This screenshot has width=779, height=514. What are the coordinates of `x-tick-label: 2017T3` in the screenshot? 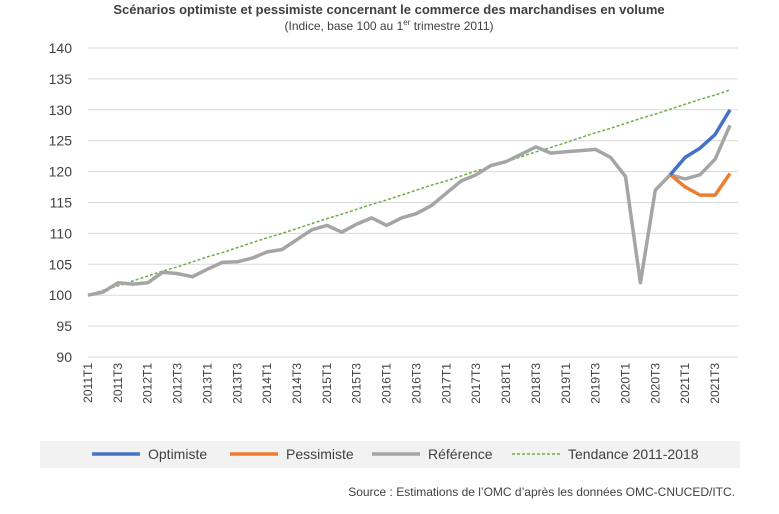 It's located at (476, 383).